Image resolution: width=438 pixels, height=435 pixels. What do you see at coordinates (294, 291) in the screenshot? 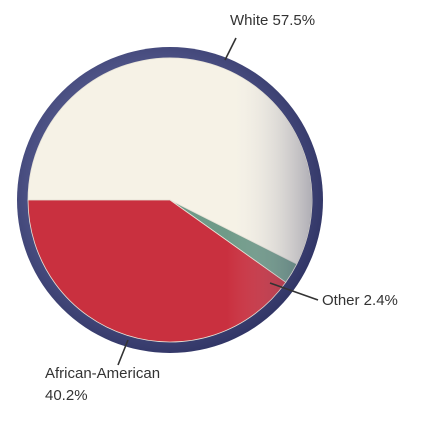
I see `leader-line-other` at bounding box center [294, 291].